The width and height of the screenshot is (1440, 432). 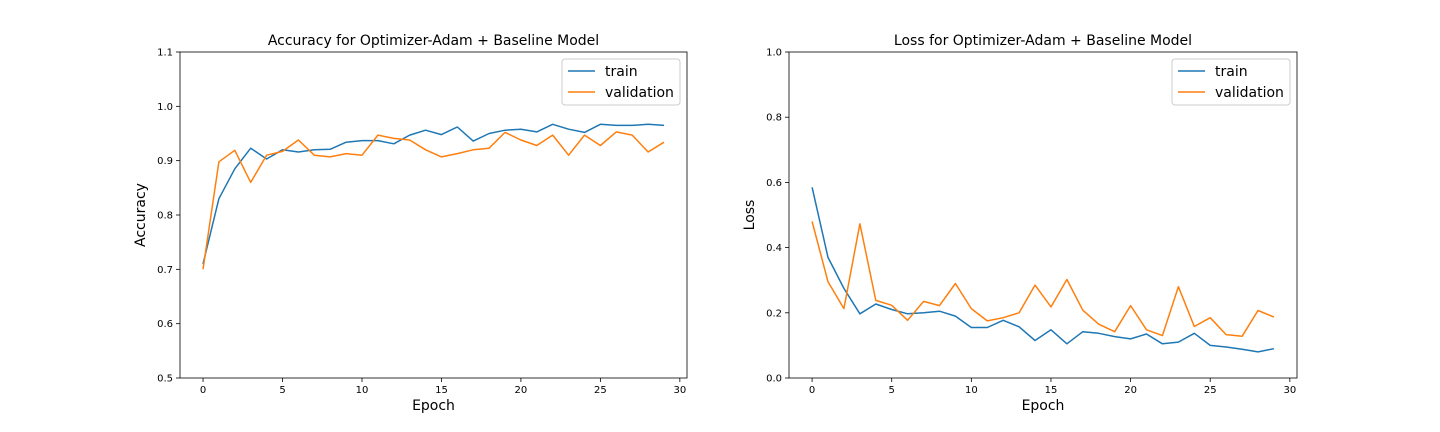 What do you see at coordinates (774, 379) in the screenshot?
I see `y-tick-label: 0.0` at bounding box center [774, 379].